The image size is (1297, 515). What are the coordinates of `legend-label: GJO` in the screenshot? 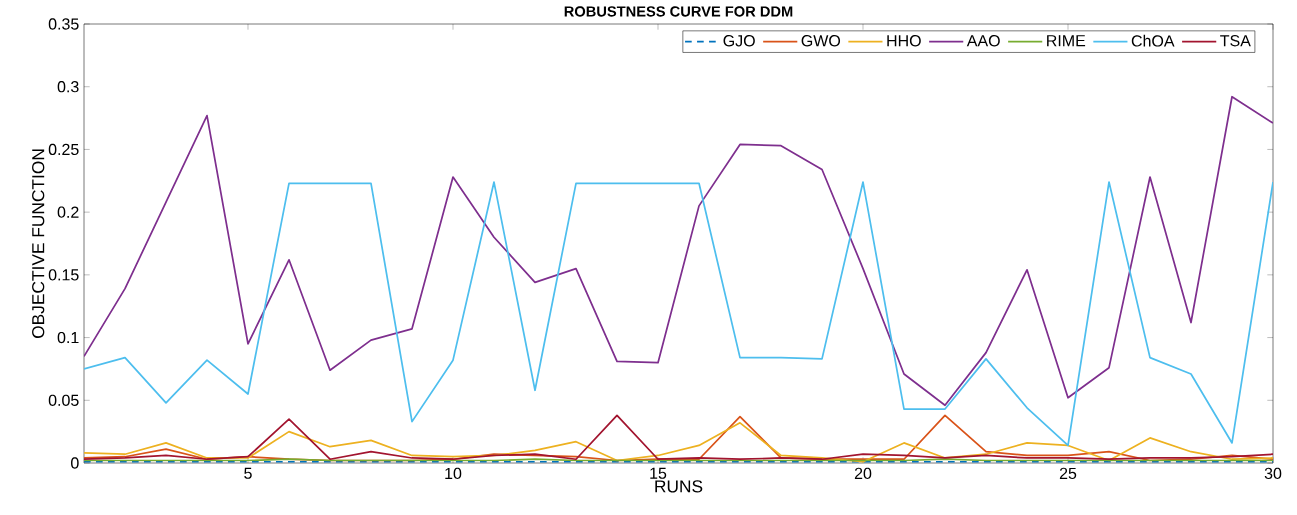 It's located at (739, 41).